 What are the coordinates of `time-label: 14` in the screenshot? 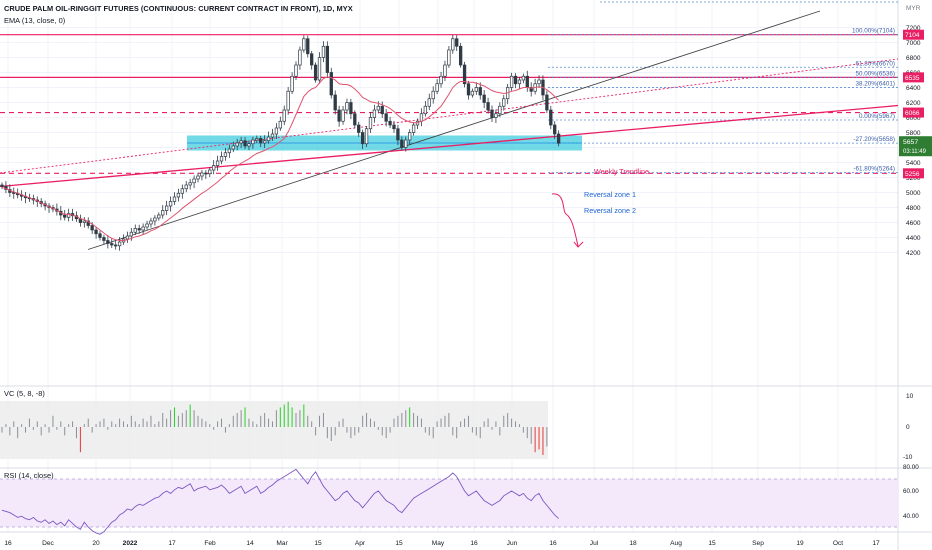 It's located at (250, 543).